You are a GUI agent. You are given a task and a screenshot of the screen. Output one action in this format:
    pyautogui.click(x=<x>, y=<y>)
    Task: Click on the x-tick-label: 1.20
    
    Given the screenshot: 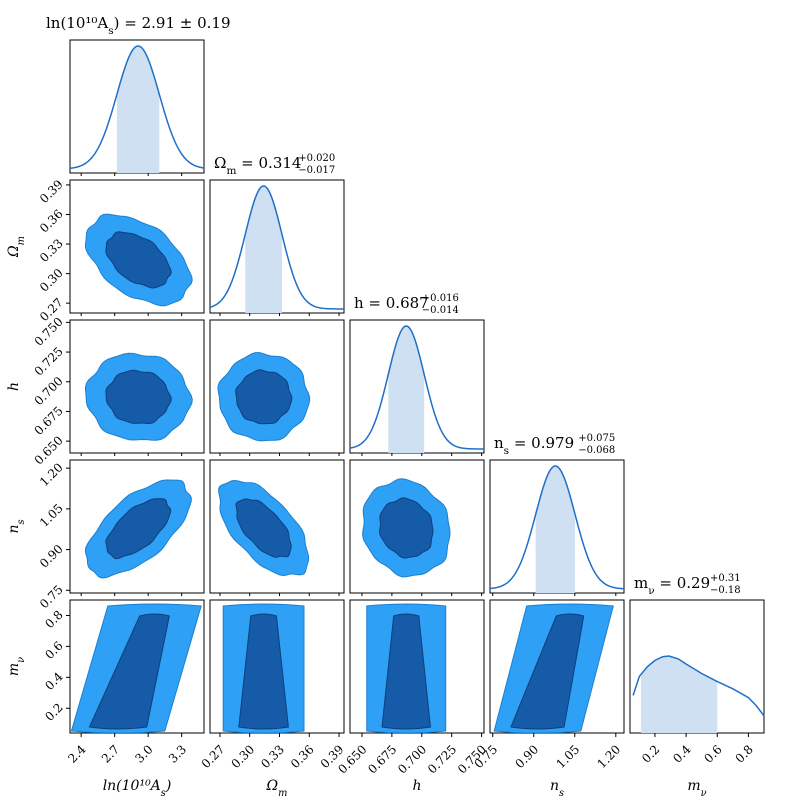 What is the action you would take?
    pyautogui.click(x=609, y=756)
    